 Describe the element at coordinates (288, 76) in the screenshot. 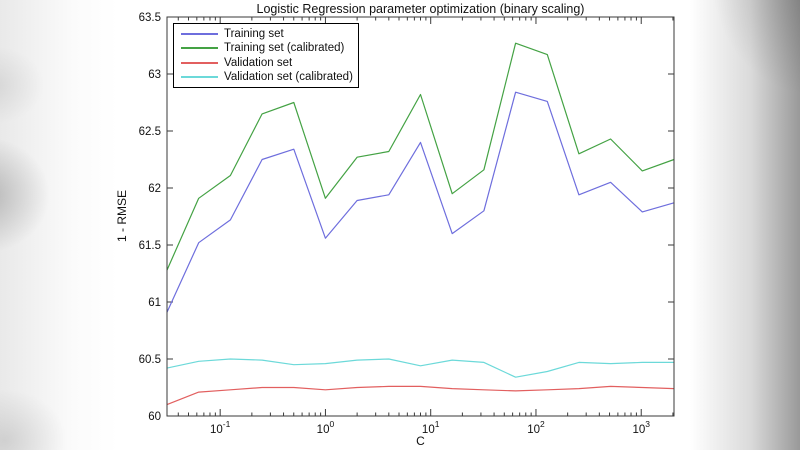

I see `legend-label: Validation set (calibrated)` at that location.